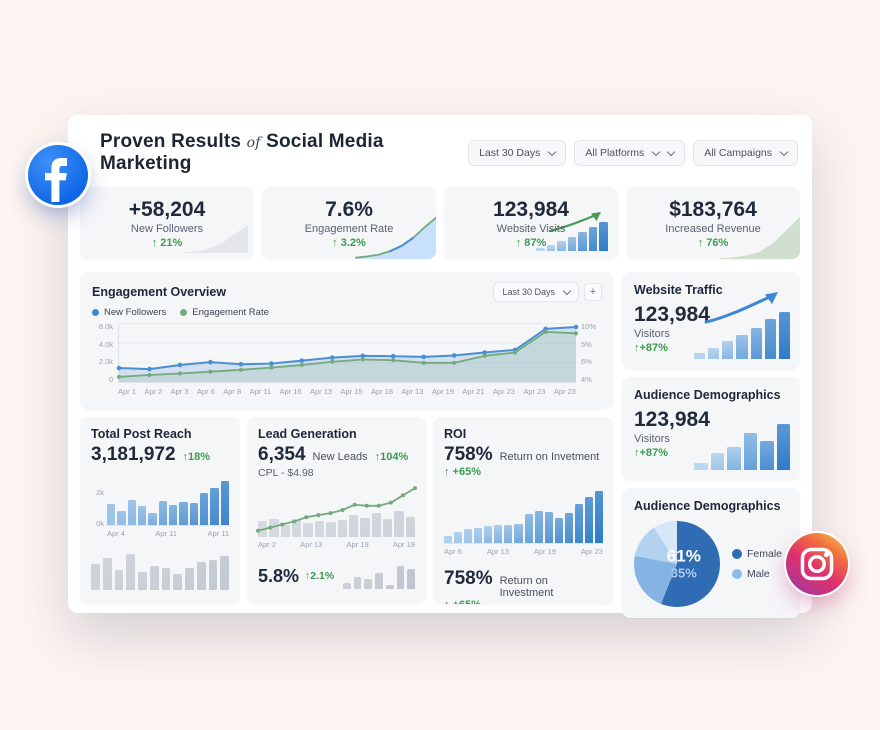  I want to click on website-traffic-value: 123,984, so click(672, 314).